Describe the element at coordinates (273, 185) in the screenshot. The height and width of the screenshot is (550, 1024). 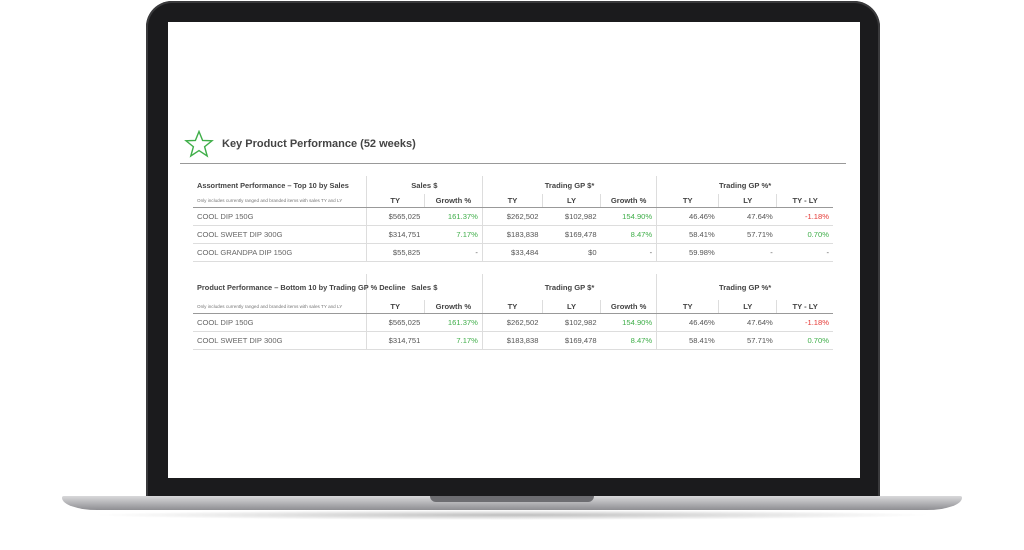
I see `table-title: Assortment Performance – Top 10 by Sales` at that location.